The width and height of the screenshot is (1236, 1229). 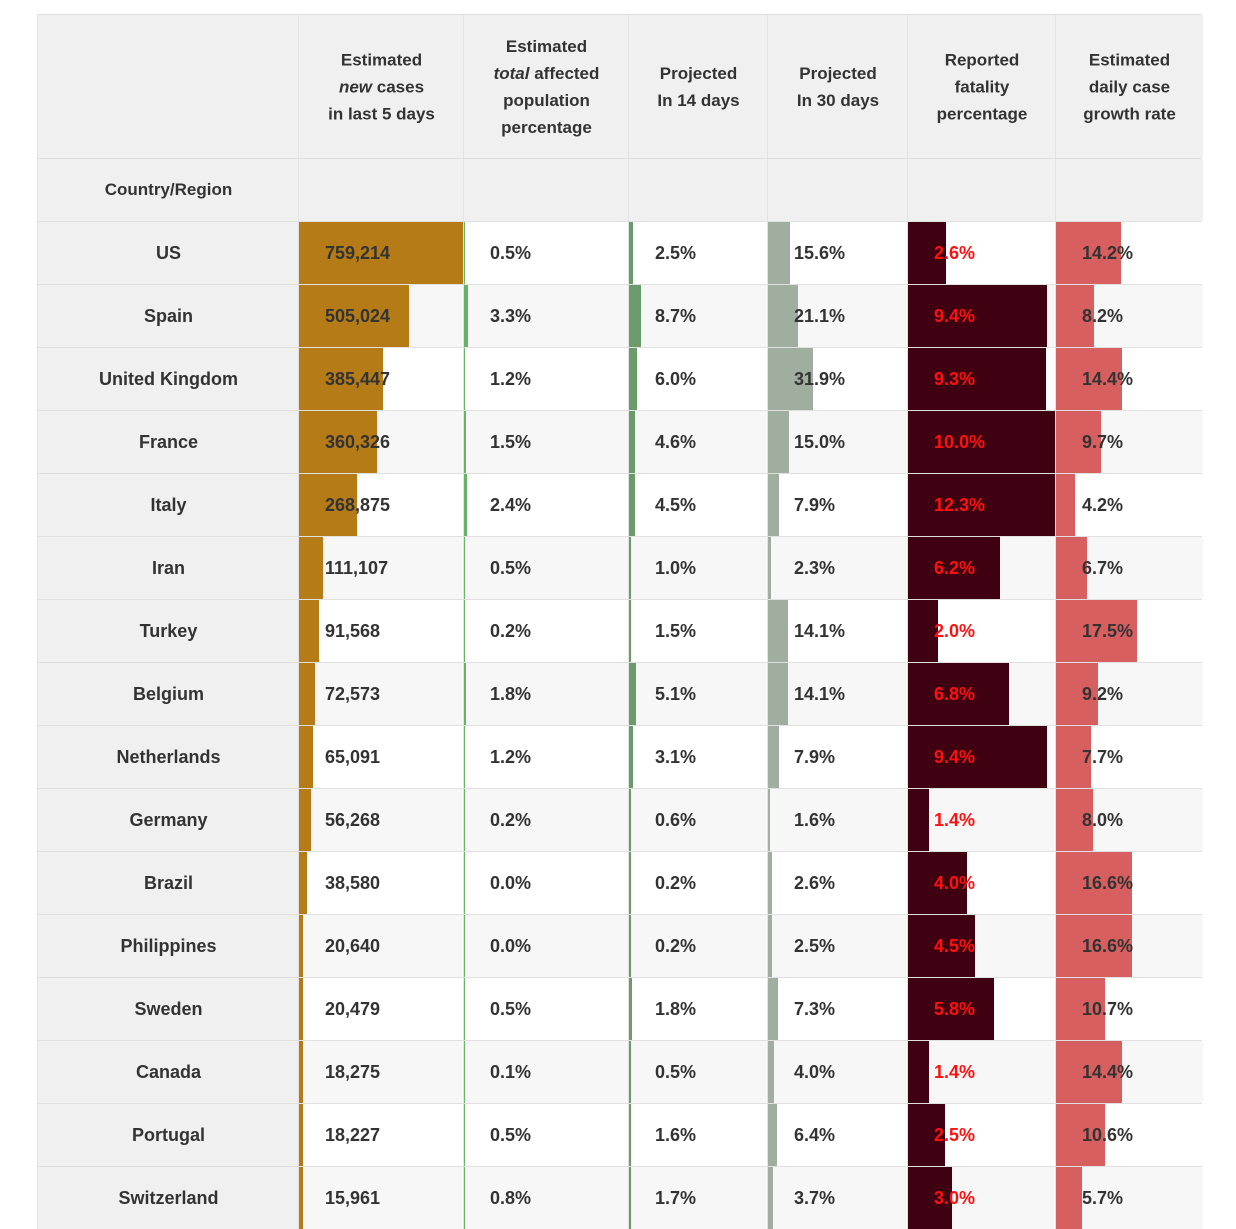 What do you see at coordinates (546, 883) in the screenshot?
I see `total-affected-cell: 0.0%` at bounding box center [546, 883].